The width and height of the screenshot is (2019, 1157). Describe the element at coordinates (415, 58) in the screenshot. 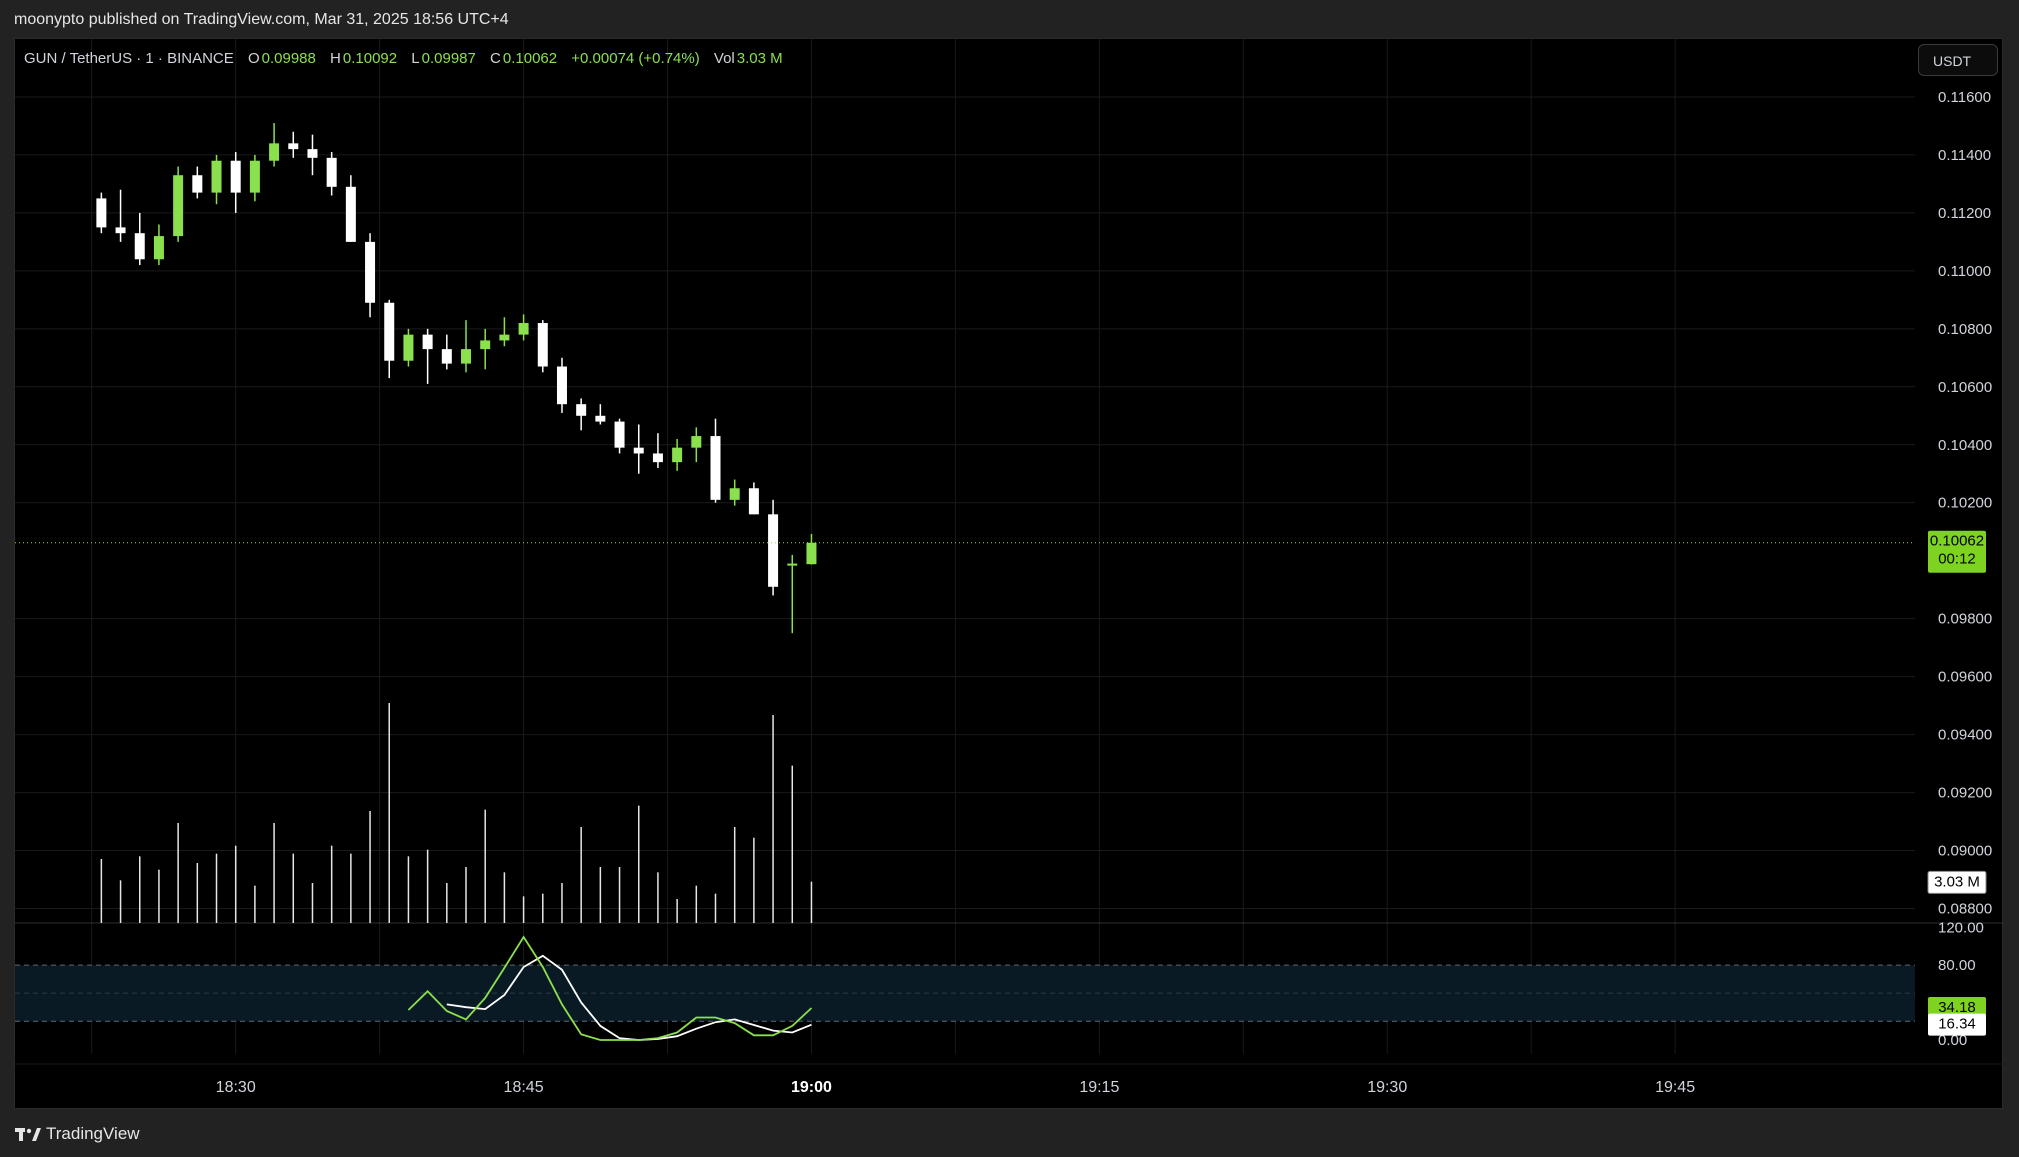

I see `legend-low-label: L` at that location.